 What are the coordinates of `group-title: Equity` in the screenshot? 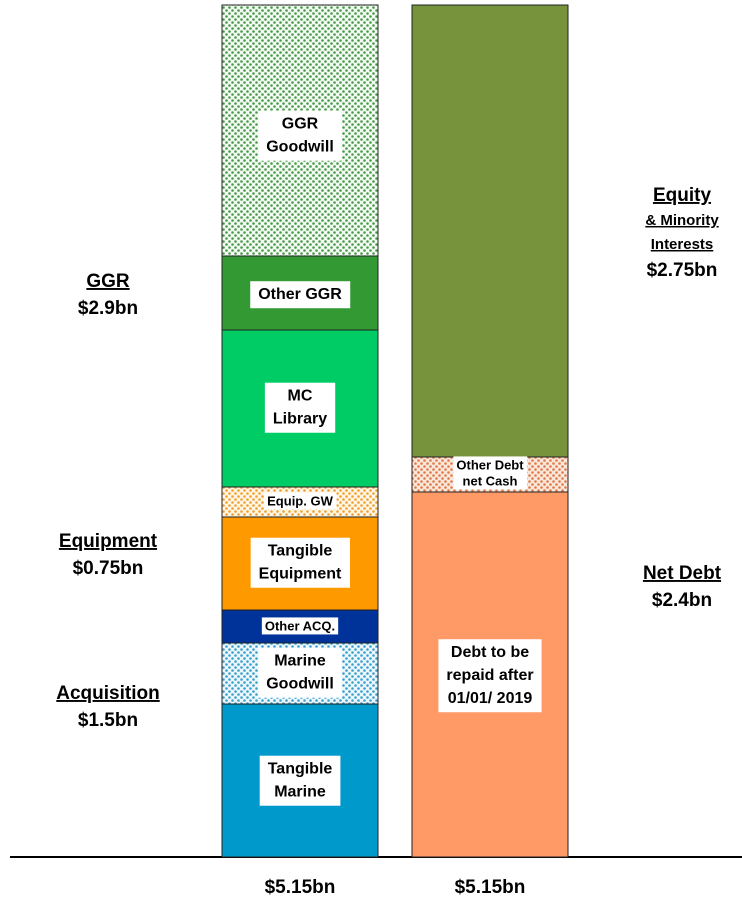 It's located at (682, 195).